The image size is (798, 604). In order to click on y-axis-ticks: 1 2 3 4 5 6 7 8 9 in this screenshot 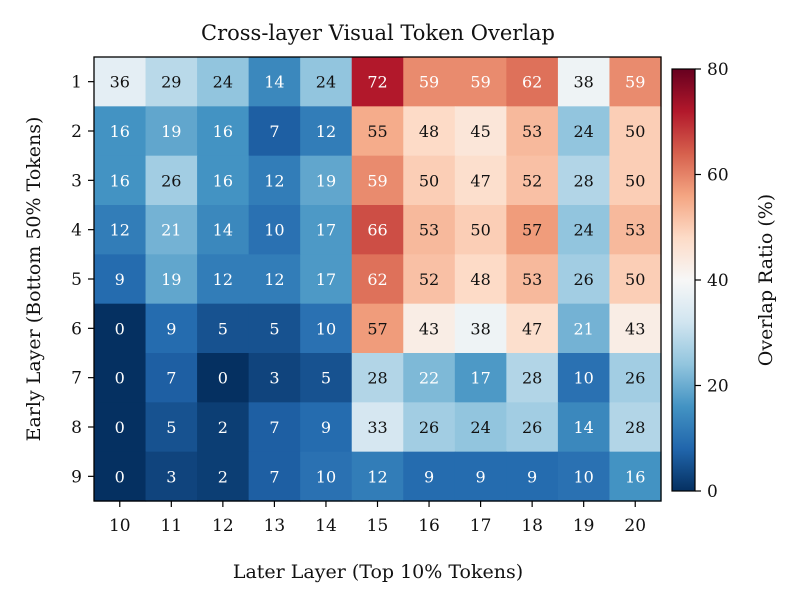, I will do `click(82, 280)`.